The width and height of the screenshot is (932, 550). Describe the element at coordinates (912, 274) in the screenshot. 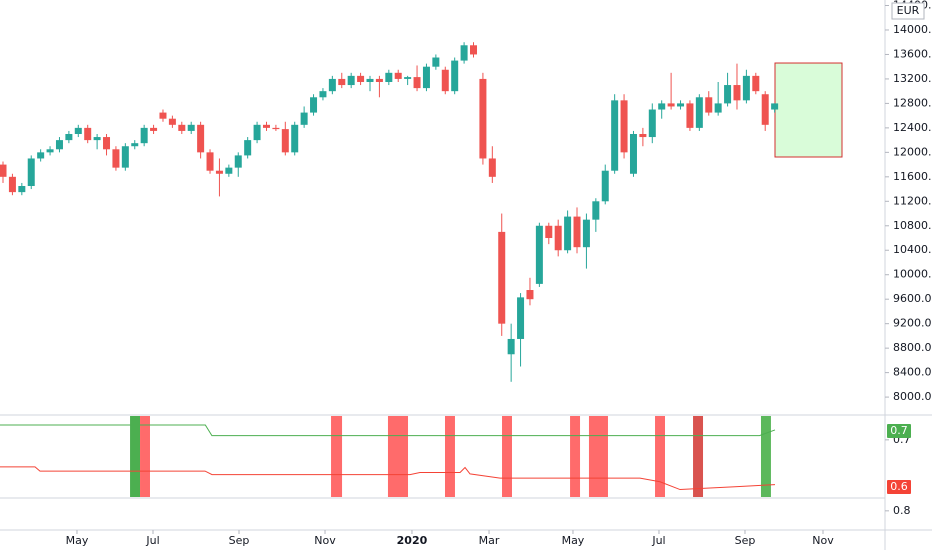

I see `y-tick-label: 10000.0` at that location.